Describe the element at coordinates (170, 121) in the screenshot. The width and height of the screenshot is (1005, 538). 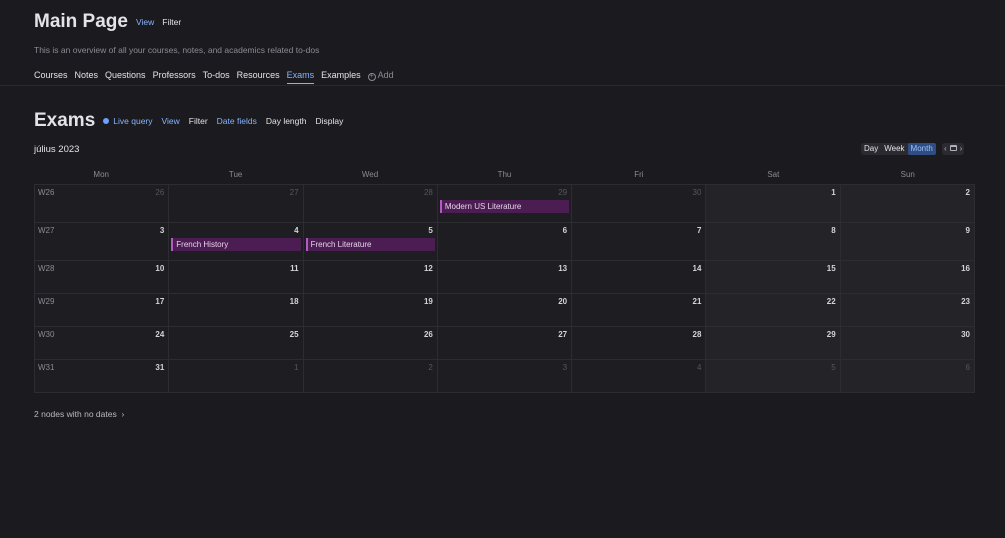
I see `section-view-button: View` at that location.